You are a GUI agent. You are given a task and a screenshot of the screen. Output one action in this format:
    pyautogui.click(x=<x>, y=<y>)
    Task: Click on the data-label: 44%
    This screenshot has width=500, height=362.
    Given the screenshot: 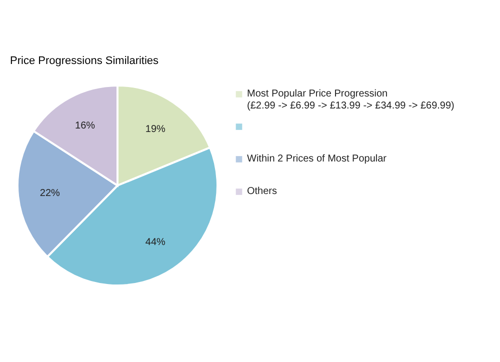 What is the action you would take?
    pyautogui.click(x=155, y=242)
    